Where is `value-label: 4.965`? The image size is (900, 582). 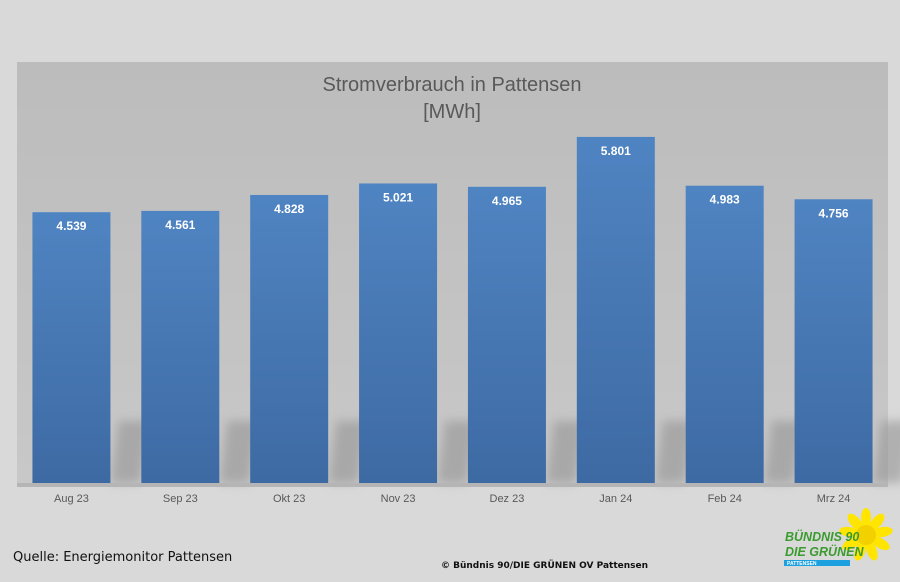 value-label: 4.965 is located at coordinates (507, 201).